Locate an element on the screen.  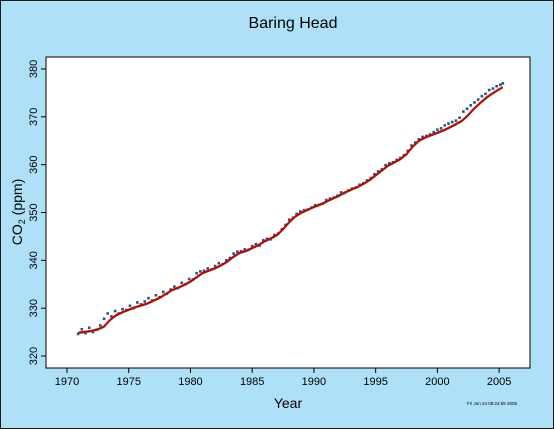
x-tick-label: 2000 is located at coordinates (437, 382).